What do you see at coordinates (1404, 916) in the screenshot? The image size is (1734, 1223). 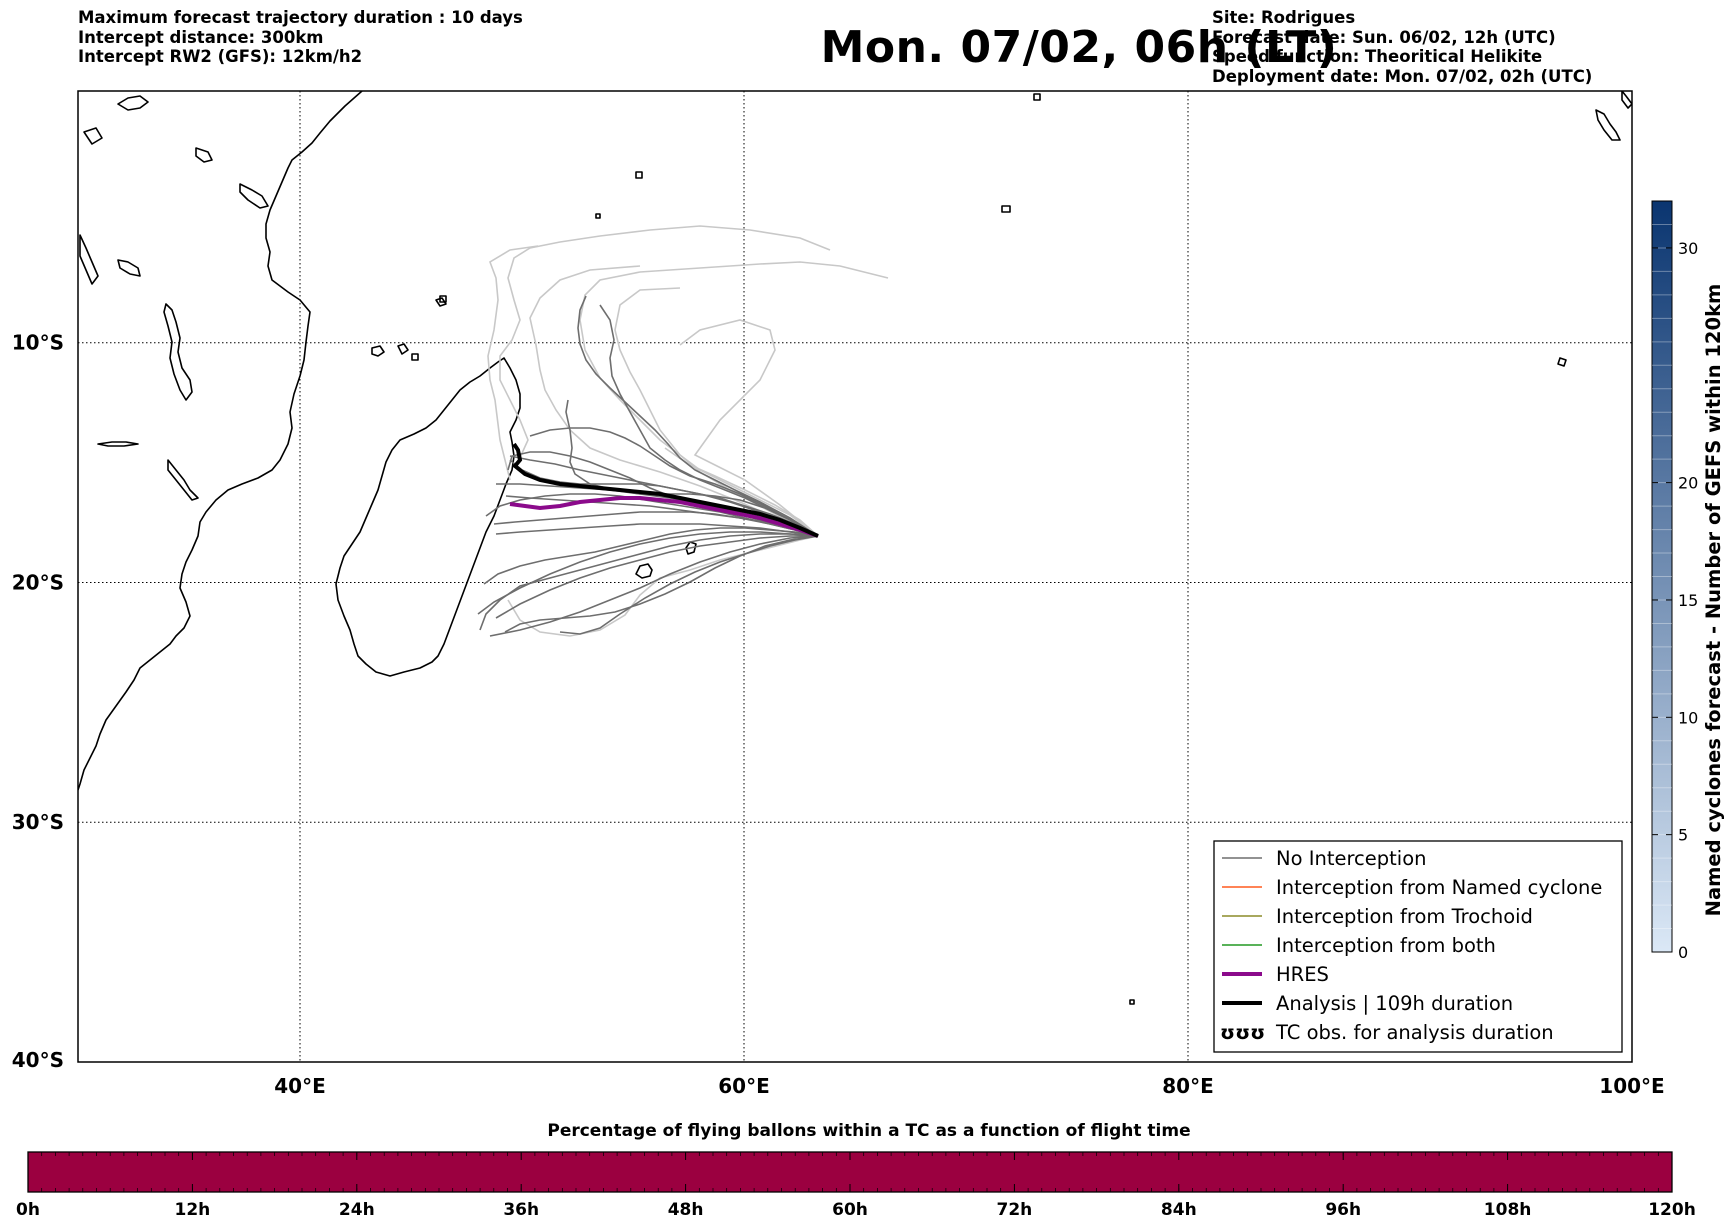 I see `legend-label: Interception from Trochoid` at bounding box center [1404, 916].